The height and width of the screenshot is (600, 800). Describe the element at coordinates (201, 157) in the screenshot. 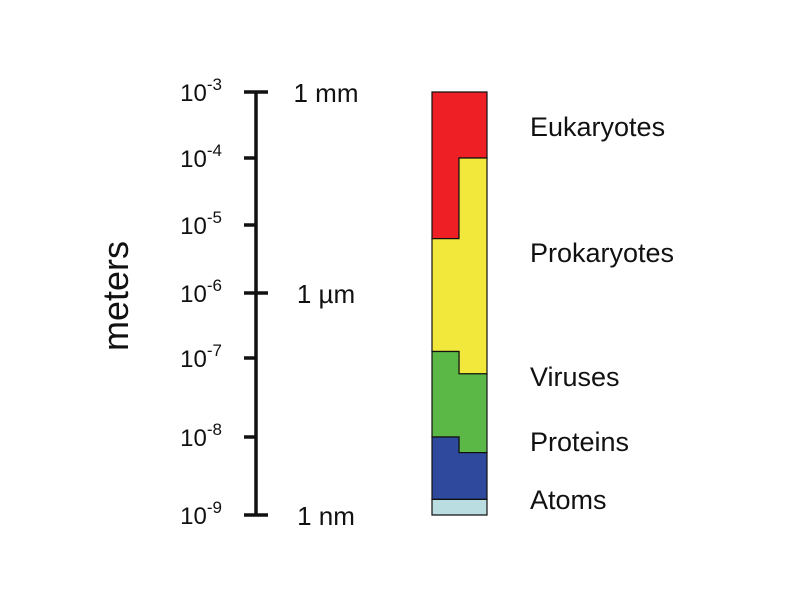

I see `tick-label: 10⁻⁴` at that location.